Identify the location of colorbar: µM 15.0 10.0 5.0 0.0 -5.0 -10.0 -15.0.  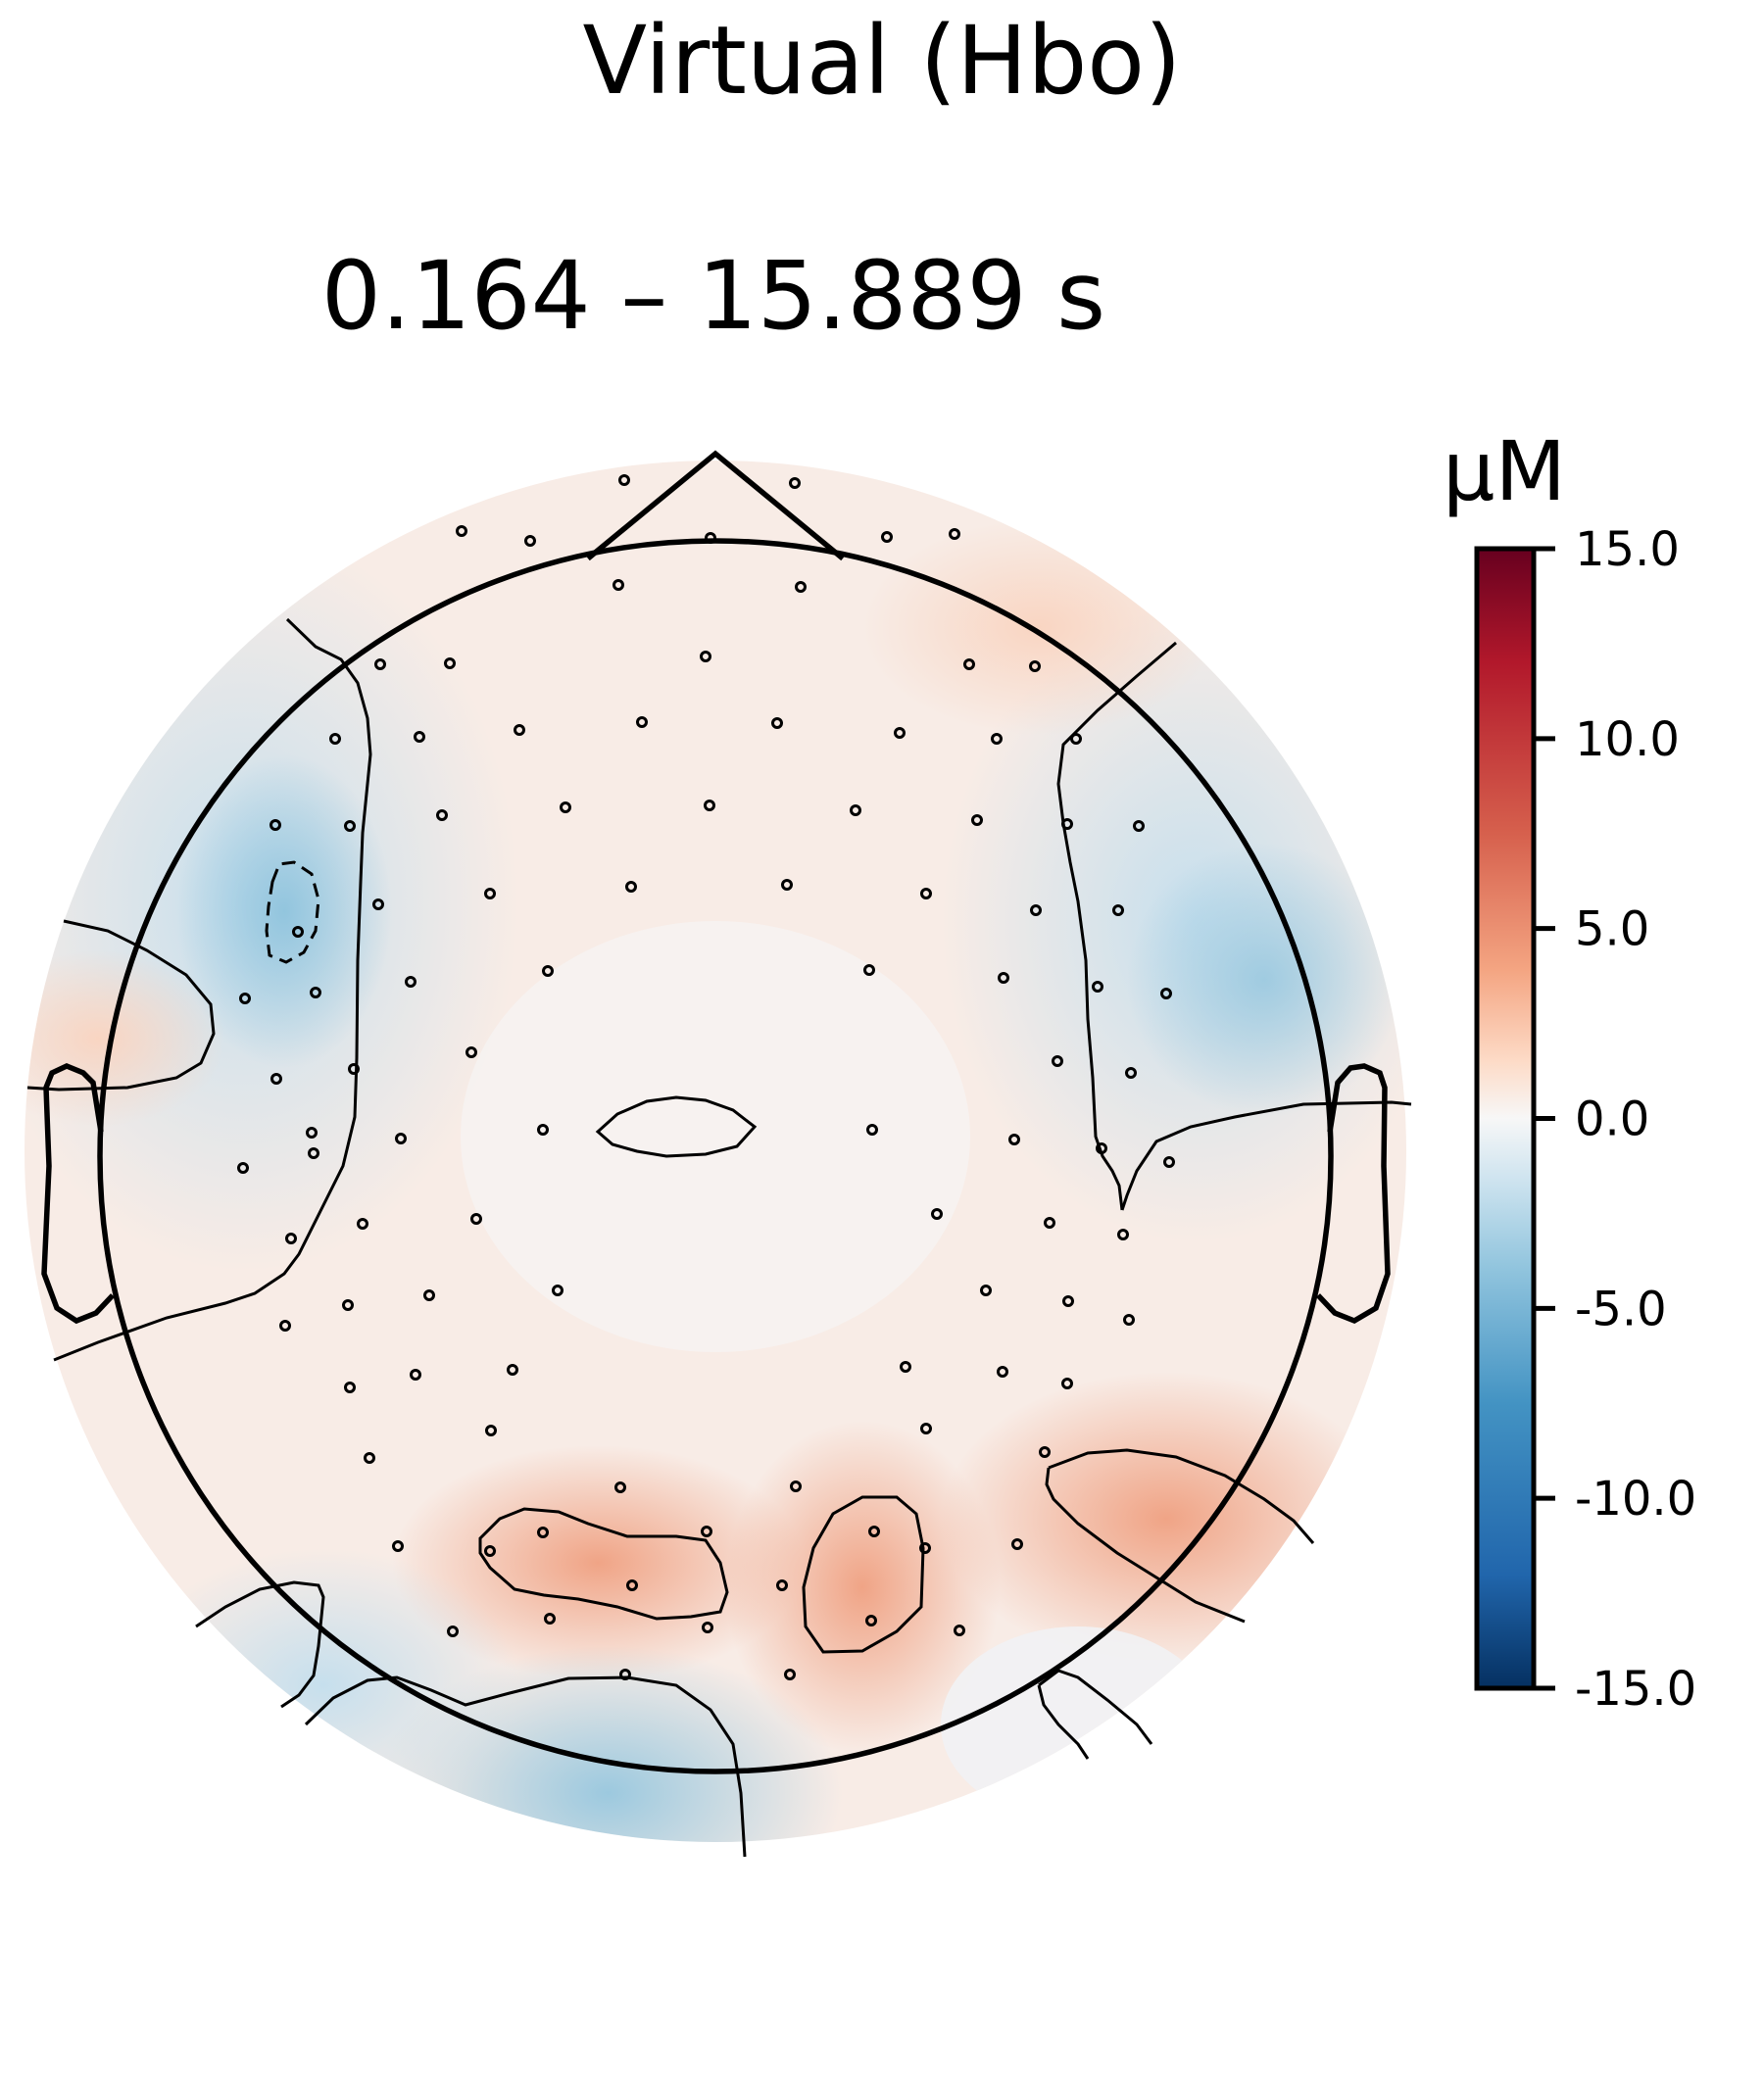
(1569, 1070).